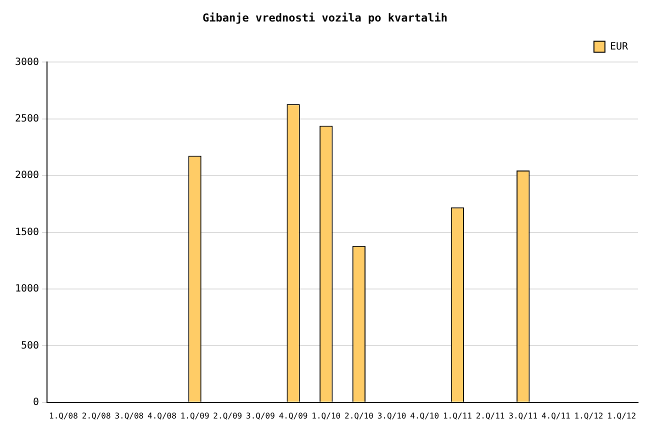  Describe the element at coordinates (30, 346) in the screenshot. I see `y-tick-label: 500` at that location.